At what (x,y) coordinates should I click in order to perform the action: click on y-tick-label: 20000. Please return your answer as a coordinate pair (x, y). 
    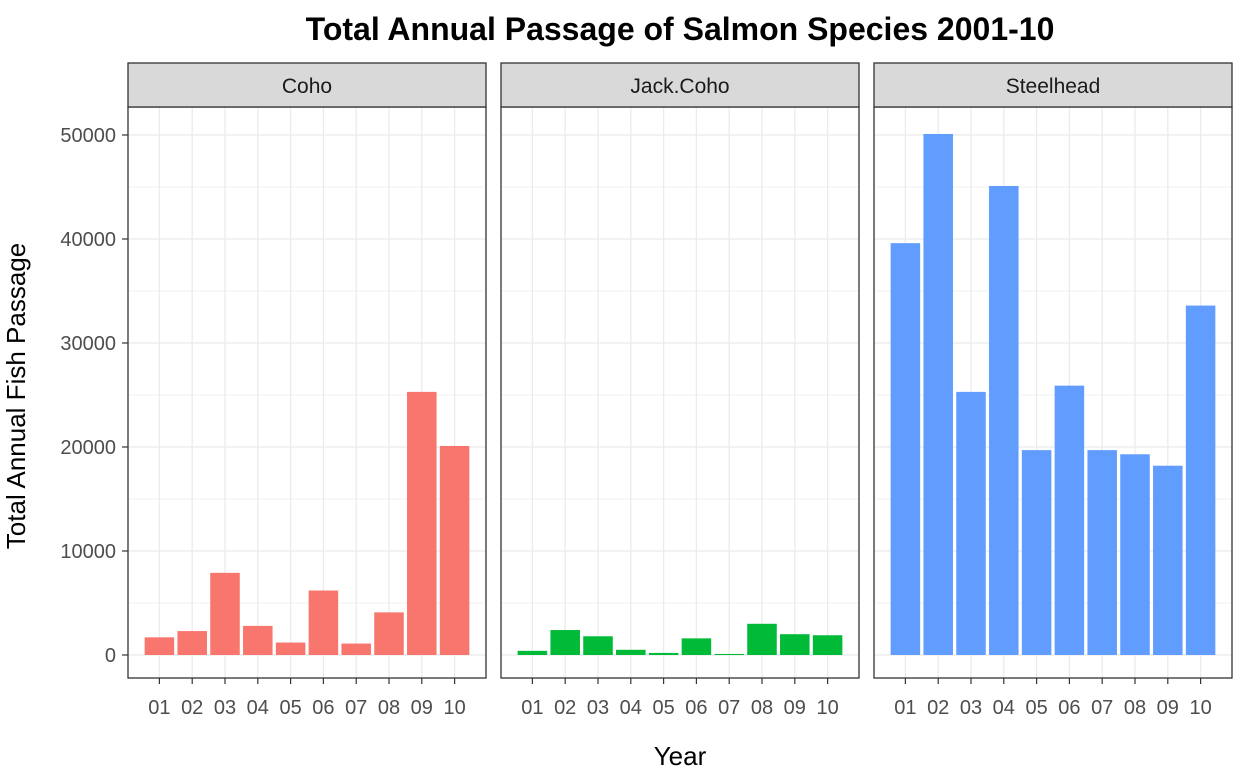
    Looking at the image, I should click on (88, 448).